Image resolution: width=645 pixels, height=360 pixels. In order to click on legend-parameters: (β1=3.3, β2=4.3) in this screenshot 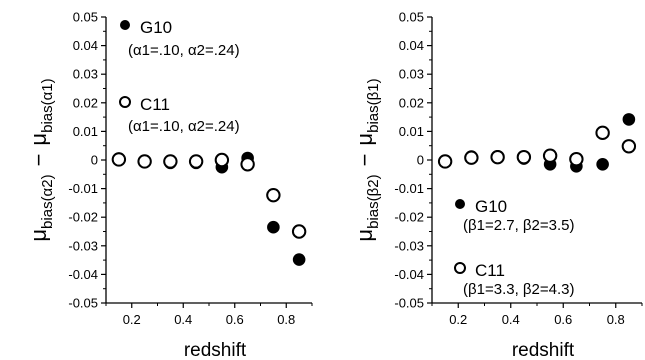, I will do `click(519, 289)`.